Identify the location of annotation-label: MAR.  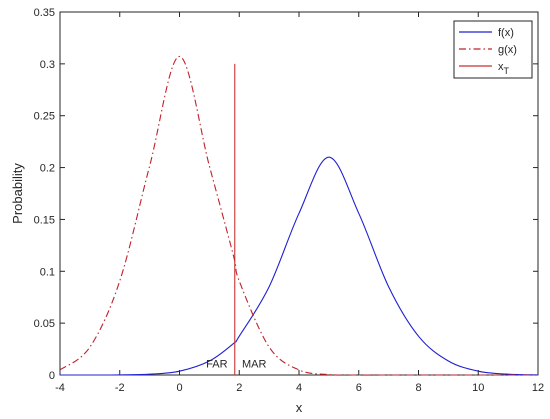
(254, 365).